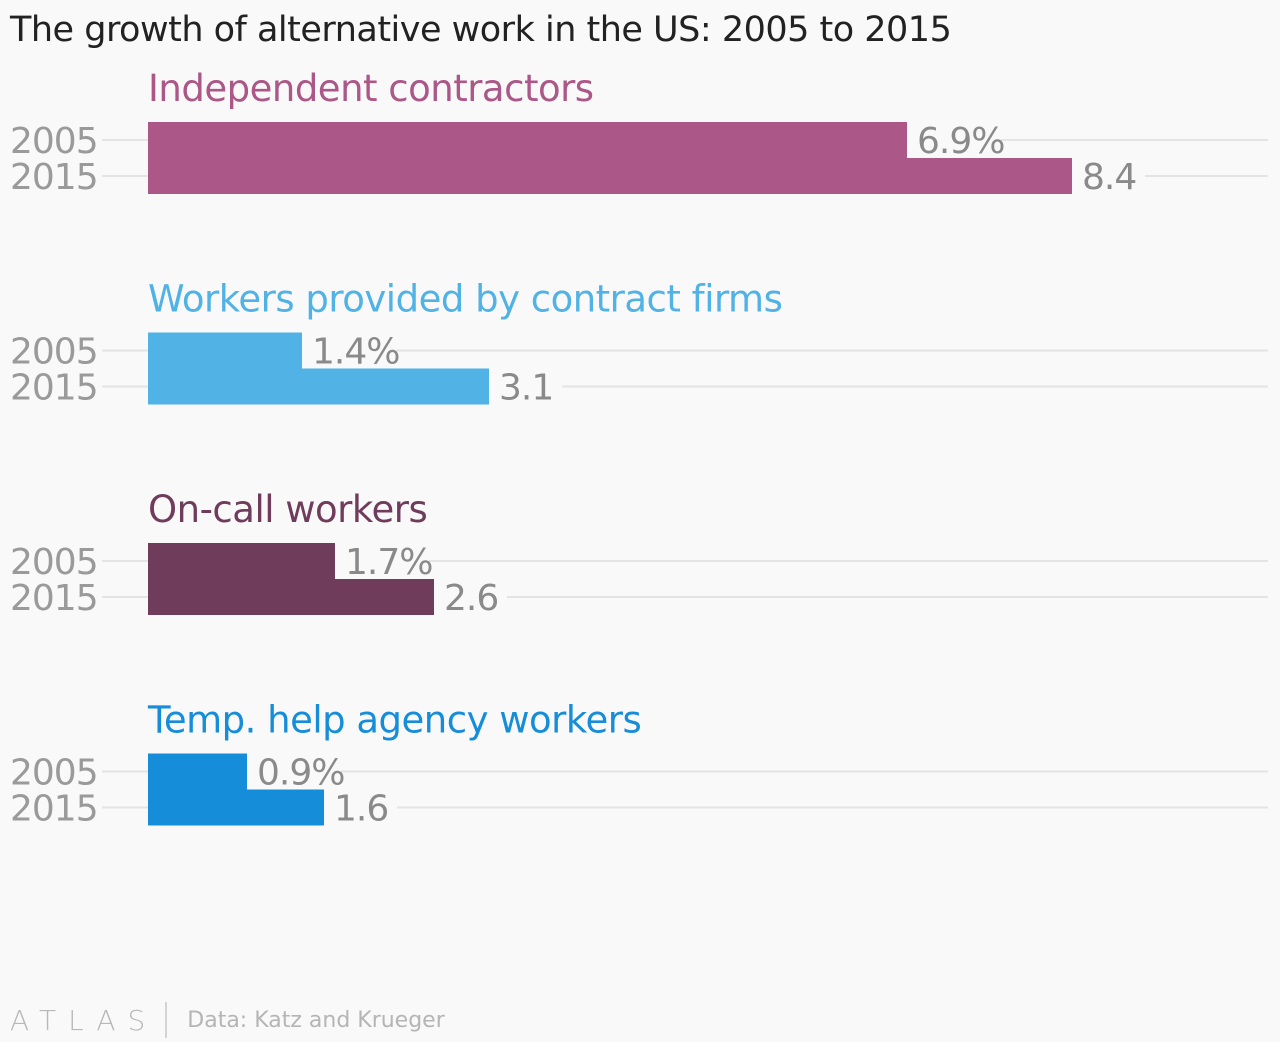 This screenshot has height=1042, width=1280. What do you see at coordinates (371, 88) in the screenshot?
I see `group-1-title: Independent contractors` at bounding box center [371, 88].